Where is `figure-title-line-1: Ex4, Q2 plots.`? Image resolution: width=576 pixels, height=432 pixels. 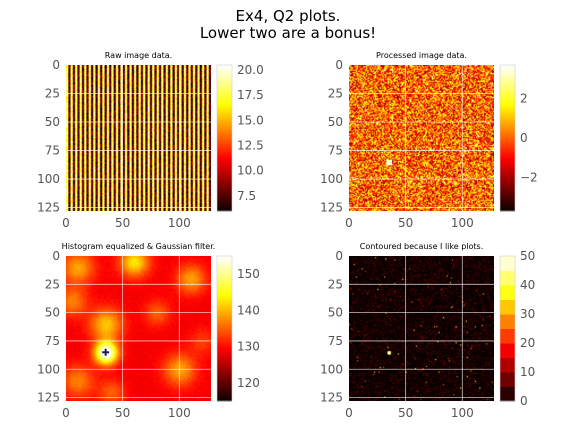 figure-title-line-1: Ex4, Q2 plots. is located at coordinates (288, 16).